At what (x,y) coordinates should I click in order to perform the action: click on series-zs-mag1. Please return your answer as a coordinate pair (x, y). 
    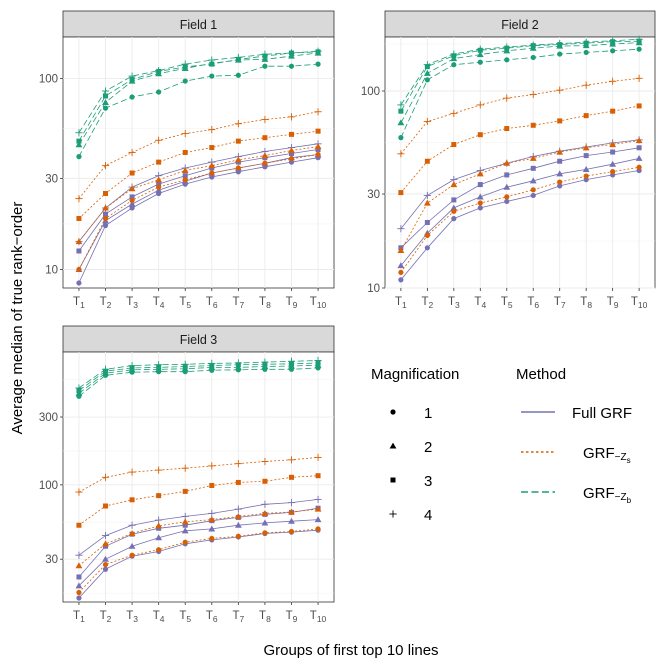
    Looking at the image, I should click on (198, 212).